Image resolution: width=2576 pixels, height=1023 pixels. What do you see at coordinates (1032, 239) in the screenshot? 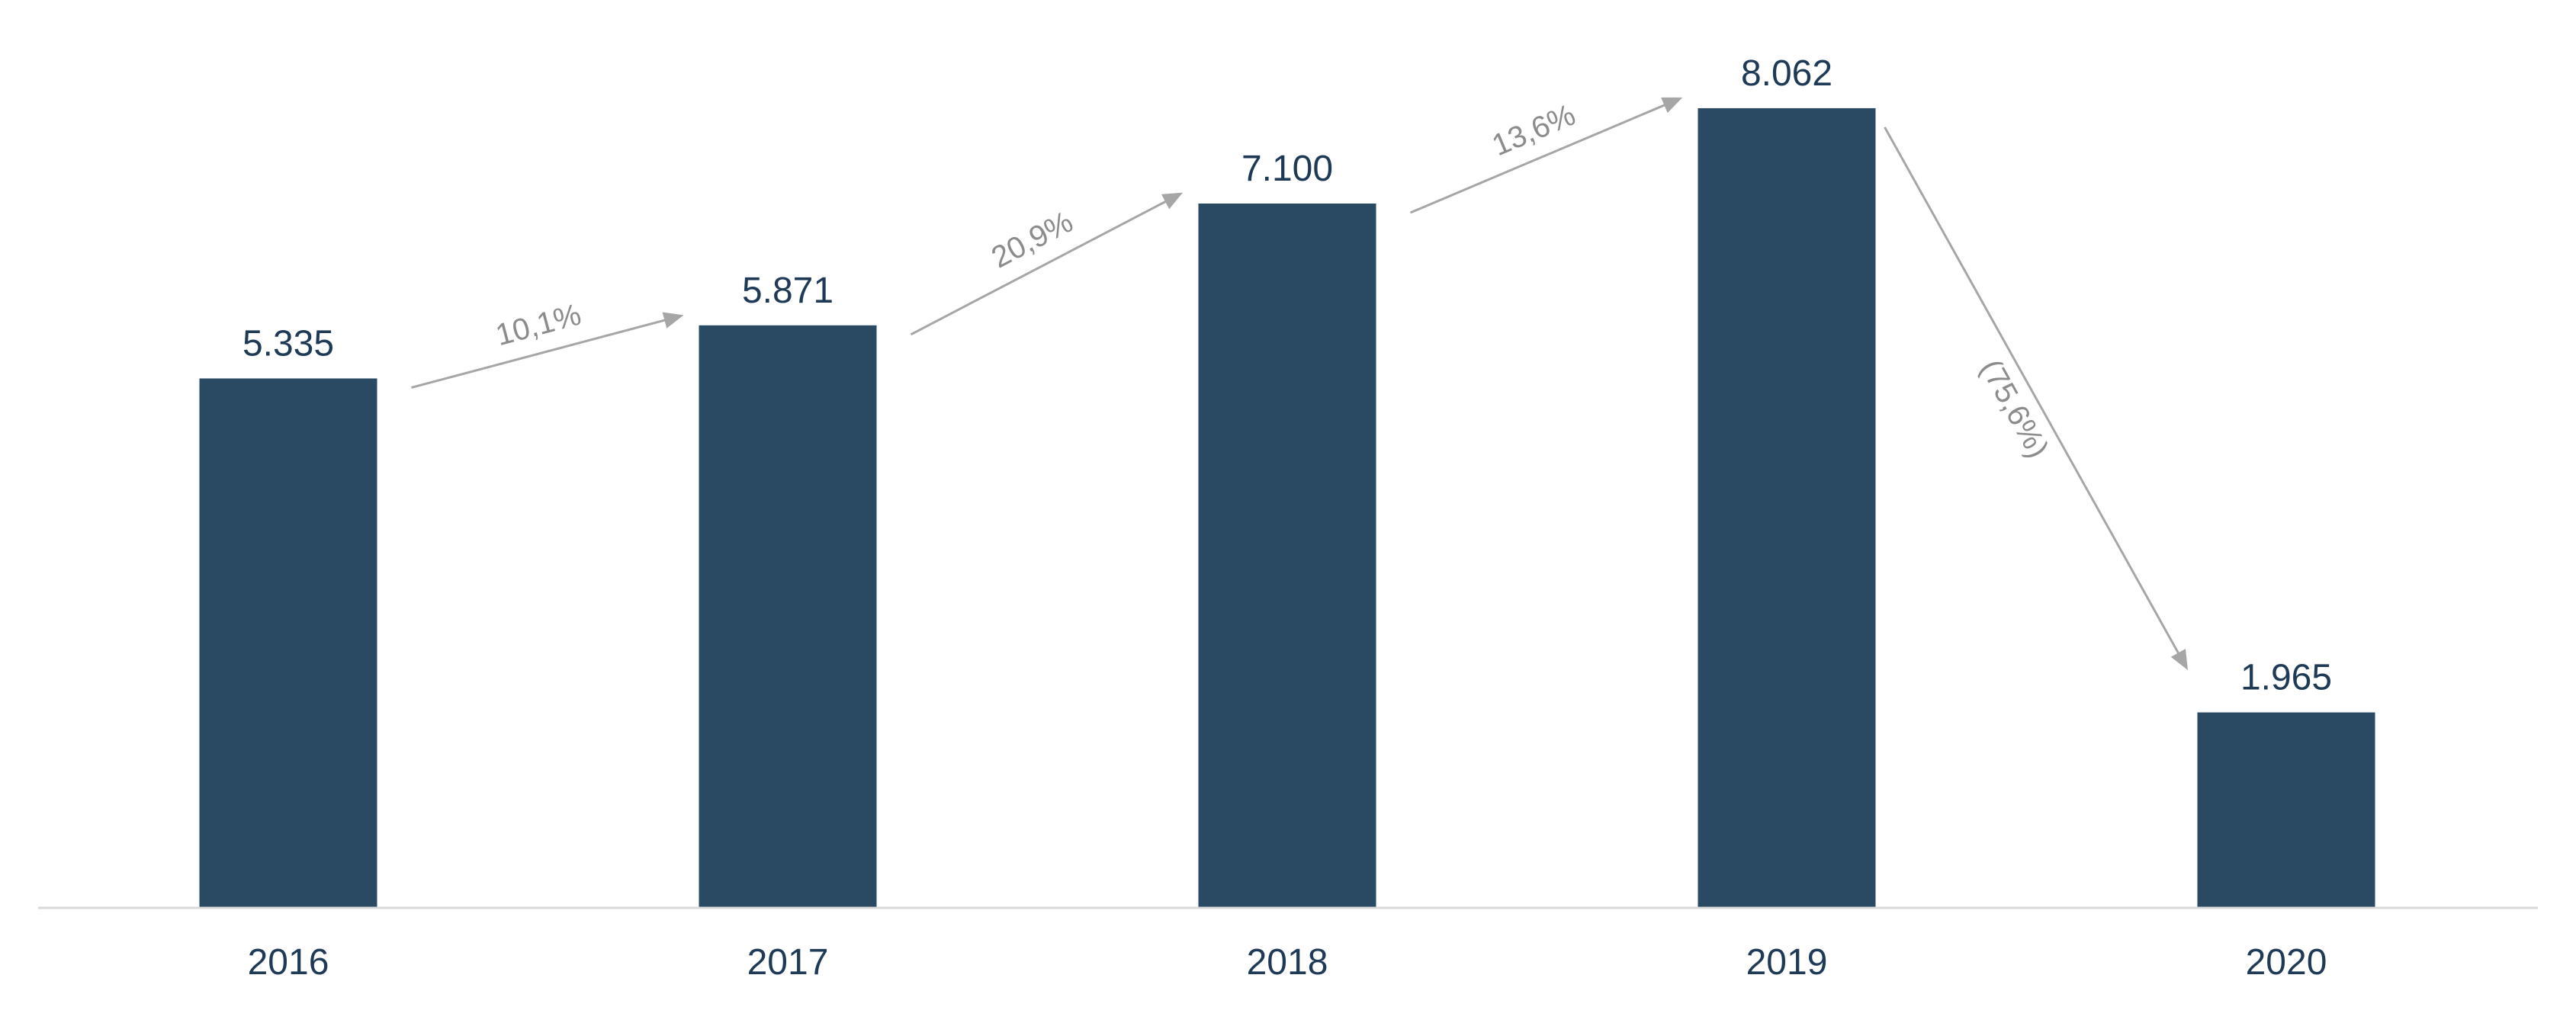
I see `growth-label-2017-2018: 20,9%` at bounding box center [1032, 239].